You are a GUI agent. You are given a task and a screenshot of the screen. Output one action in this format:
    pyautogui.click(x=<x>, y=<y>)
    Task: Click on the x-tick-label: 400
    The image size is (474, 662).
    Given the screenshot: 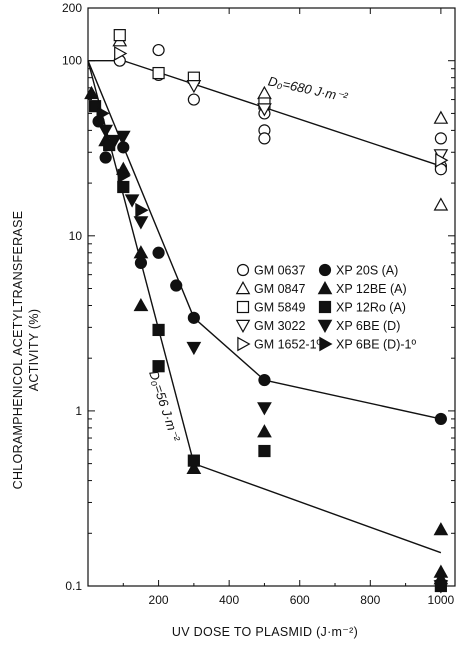 What is the action you would take?
    pyautogui.click(x=229, y=600)
    